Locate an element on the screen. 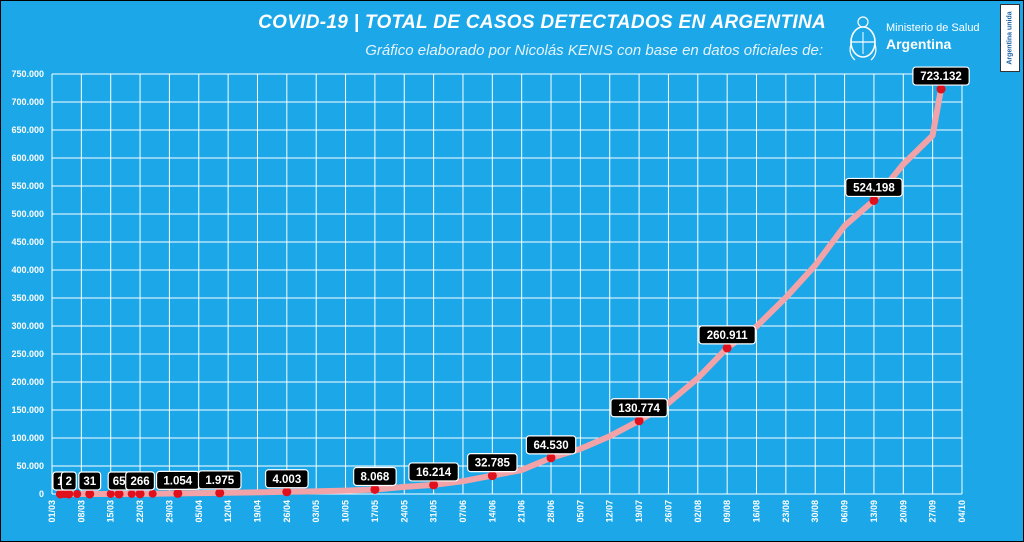 This screenshot has width=1024, height=542. data-label-text: 1.054 is located at coordinates (177, 481).